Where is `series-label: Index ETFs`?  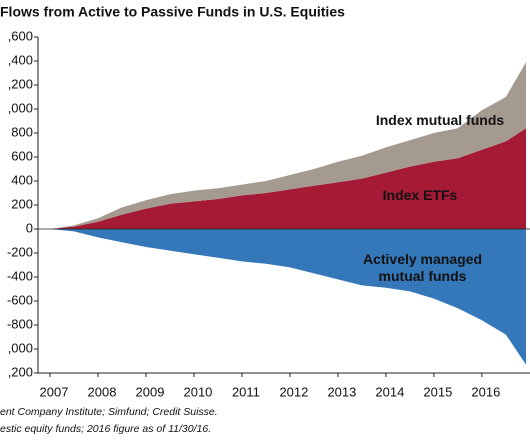 series-label: Index ETFs is located at coordinates (420, 195).